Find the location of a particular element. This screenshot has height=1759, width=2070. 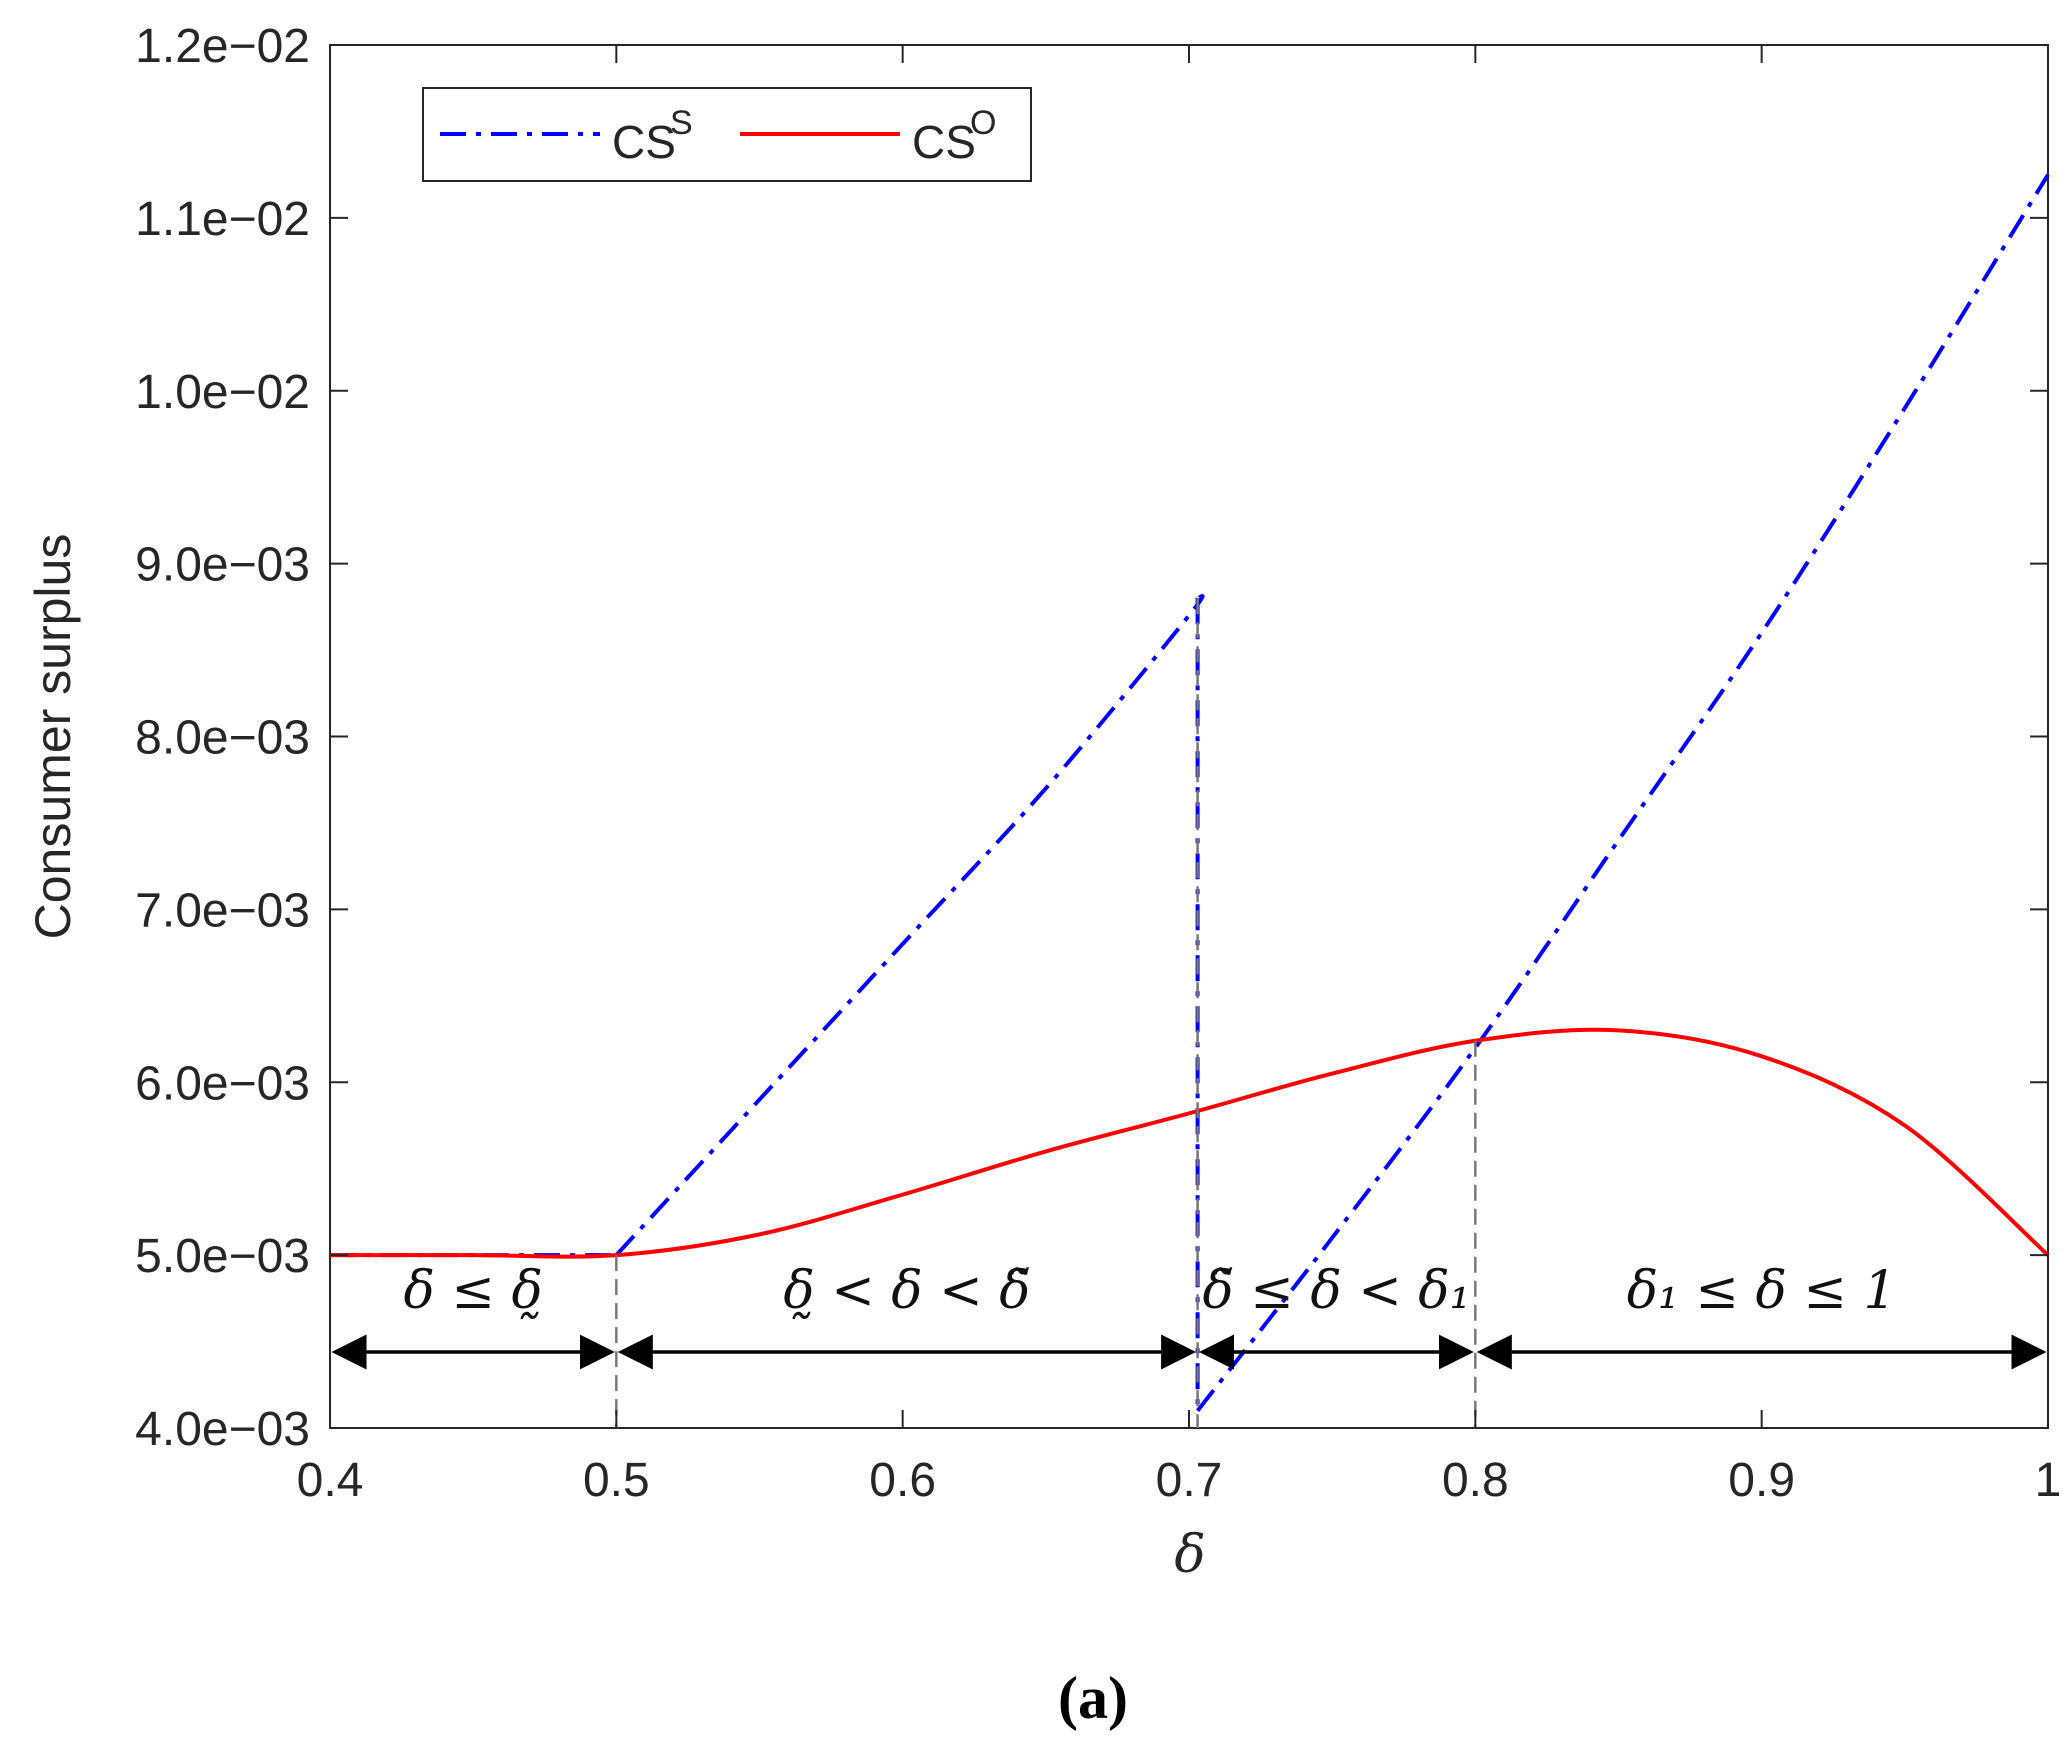

x-tick-label: 0.9 is located at coordinates (1761, 1480).